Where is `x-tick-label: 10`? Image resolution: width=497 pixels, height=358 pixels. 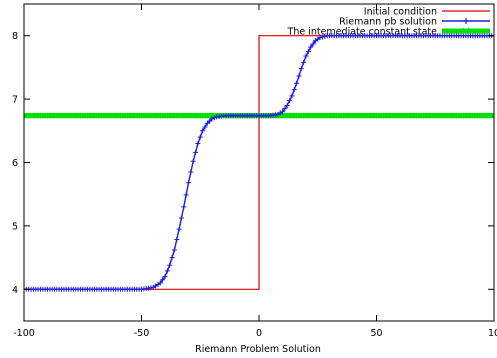 x-tick-label: 10 is located at coordinates (492, 333).